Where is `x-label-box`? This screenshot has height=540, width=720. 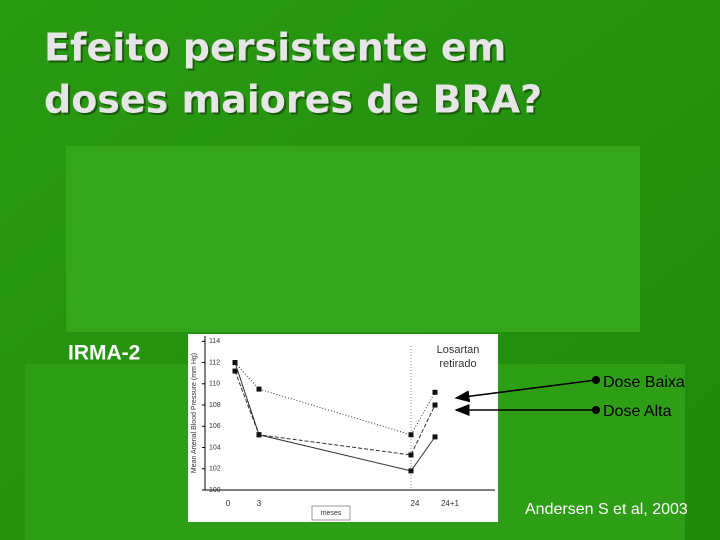
x-label-box is located at coordinates (331, 513).